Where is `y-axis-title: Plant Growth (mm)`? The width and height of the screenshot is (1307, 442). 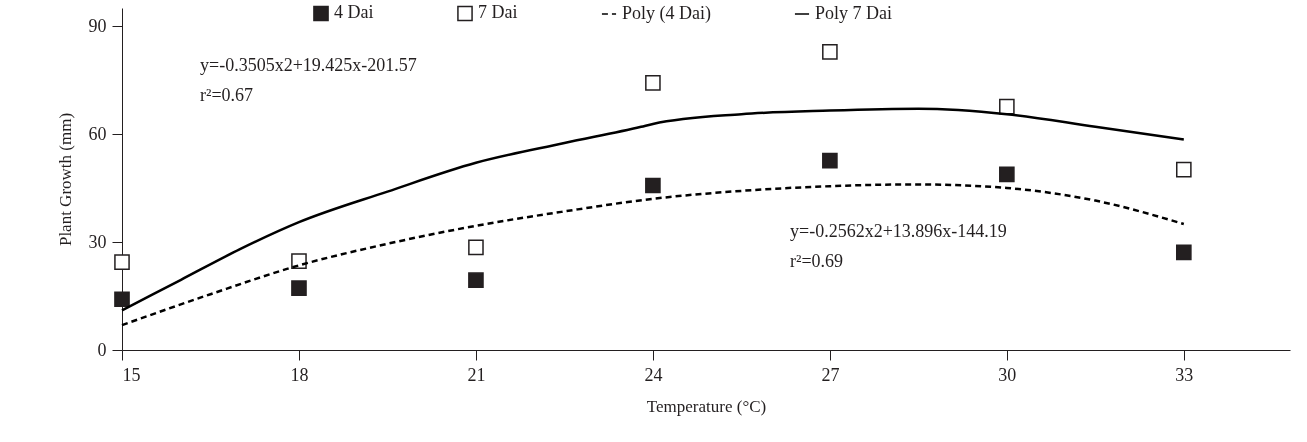 y-axis-title: Plant Growth (mm) is located at coordinates (65, 179).